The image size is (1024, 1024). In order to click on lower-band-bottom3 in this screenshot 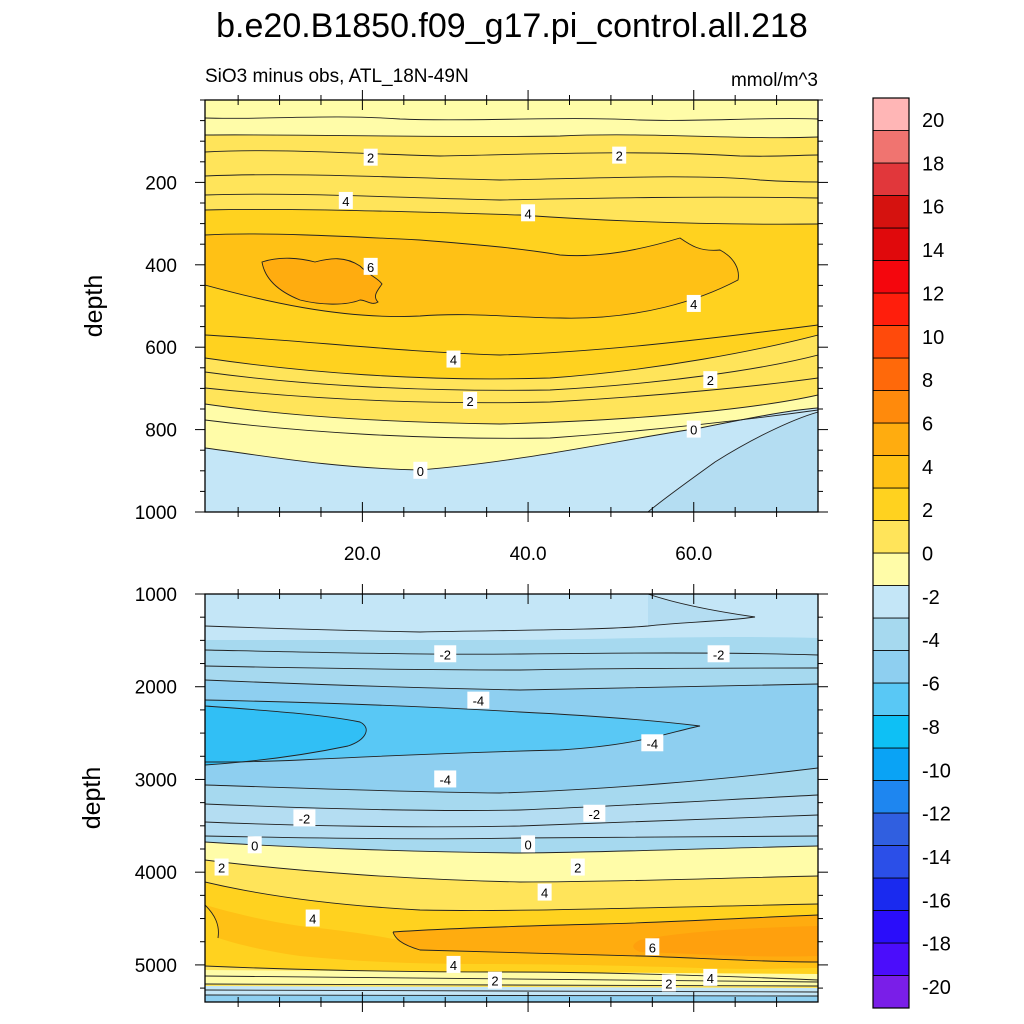, I will do `click(511, 998)`.